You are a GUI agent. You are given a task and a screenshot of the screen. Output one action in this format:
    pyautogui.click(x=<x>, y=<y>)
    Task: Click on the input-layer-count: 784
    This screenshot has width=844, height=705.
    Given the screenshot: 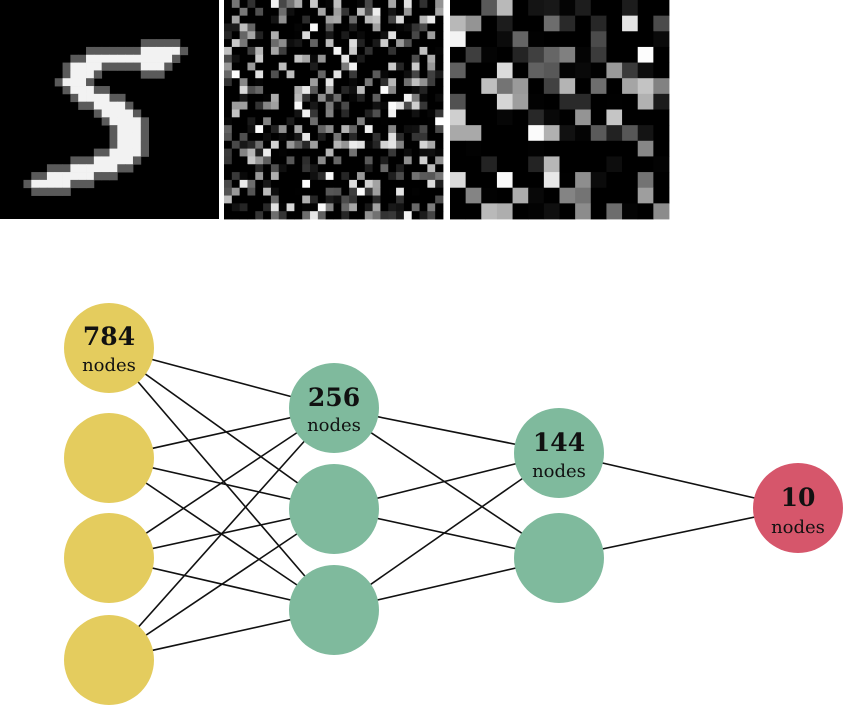 What is the action you would take?
    pyautogui.click(x=109, y=336)
    